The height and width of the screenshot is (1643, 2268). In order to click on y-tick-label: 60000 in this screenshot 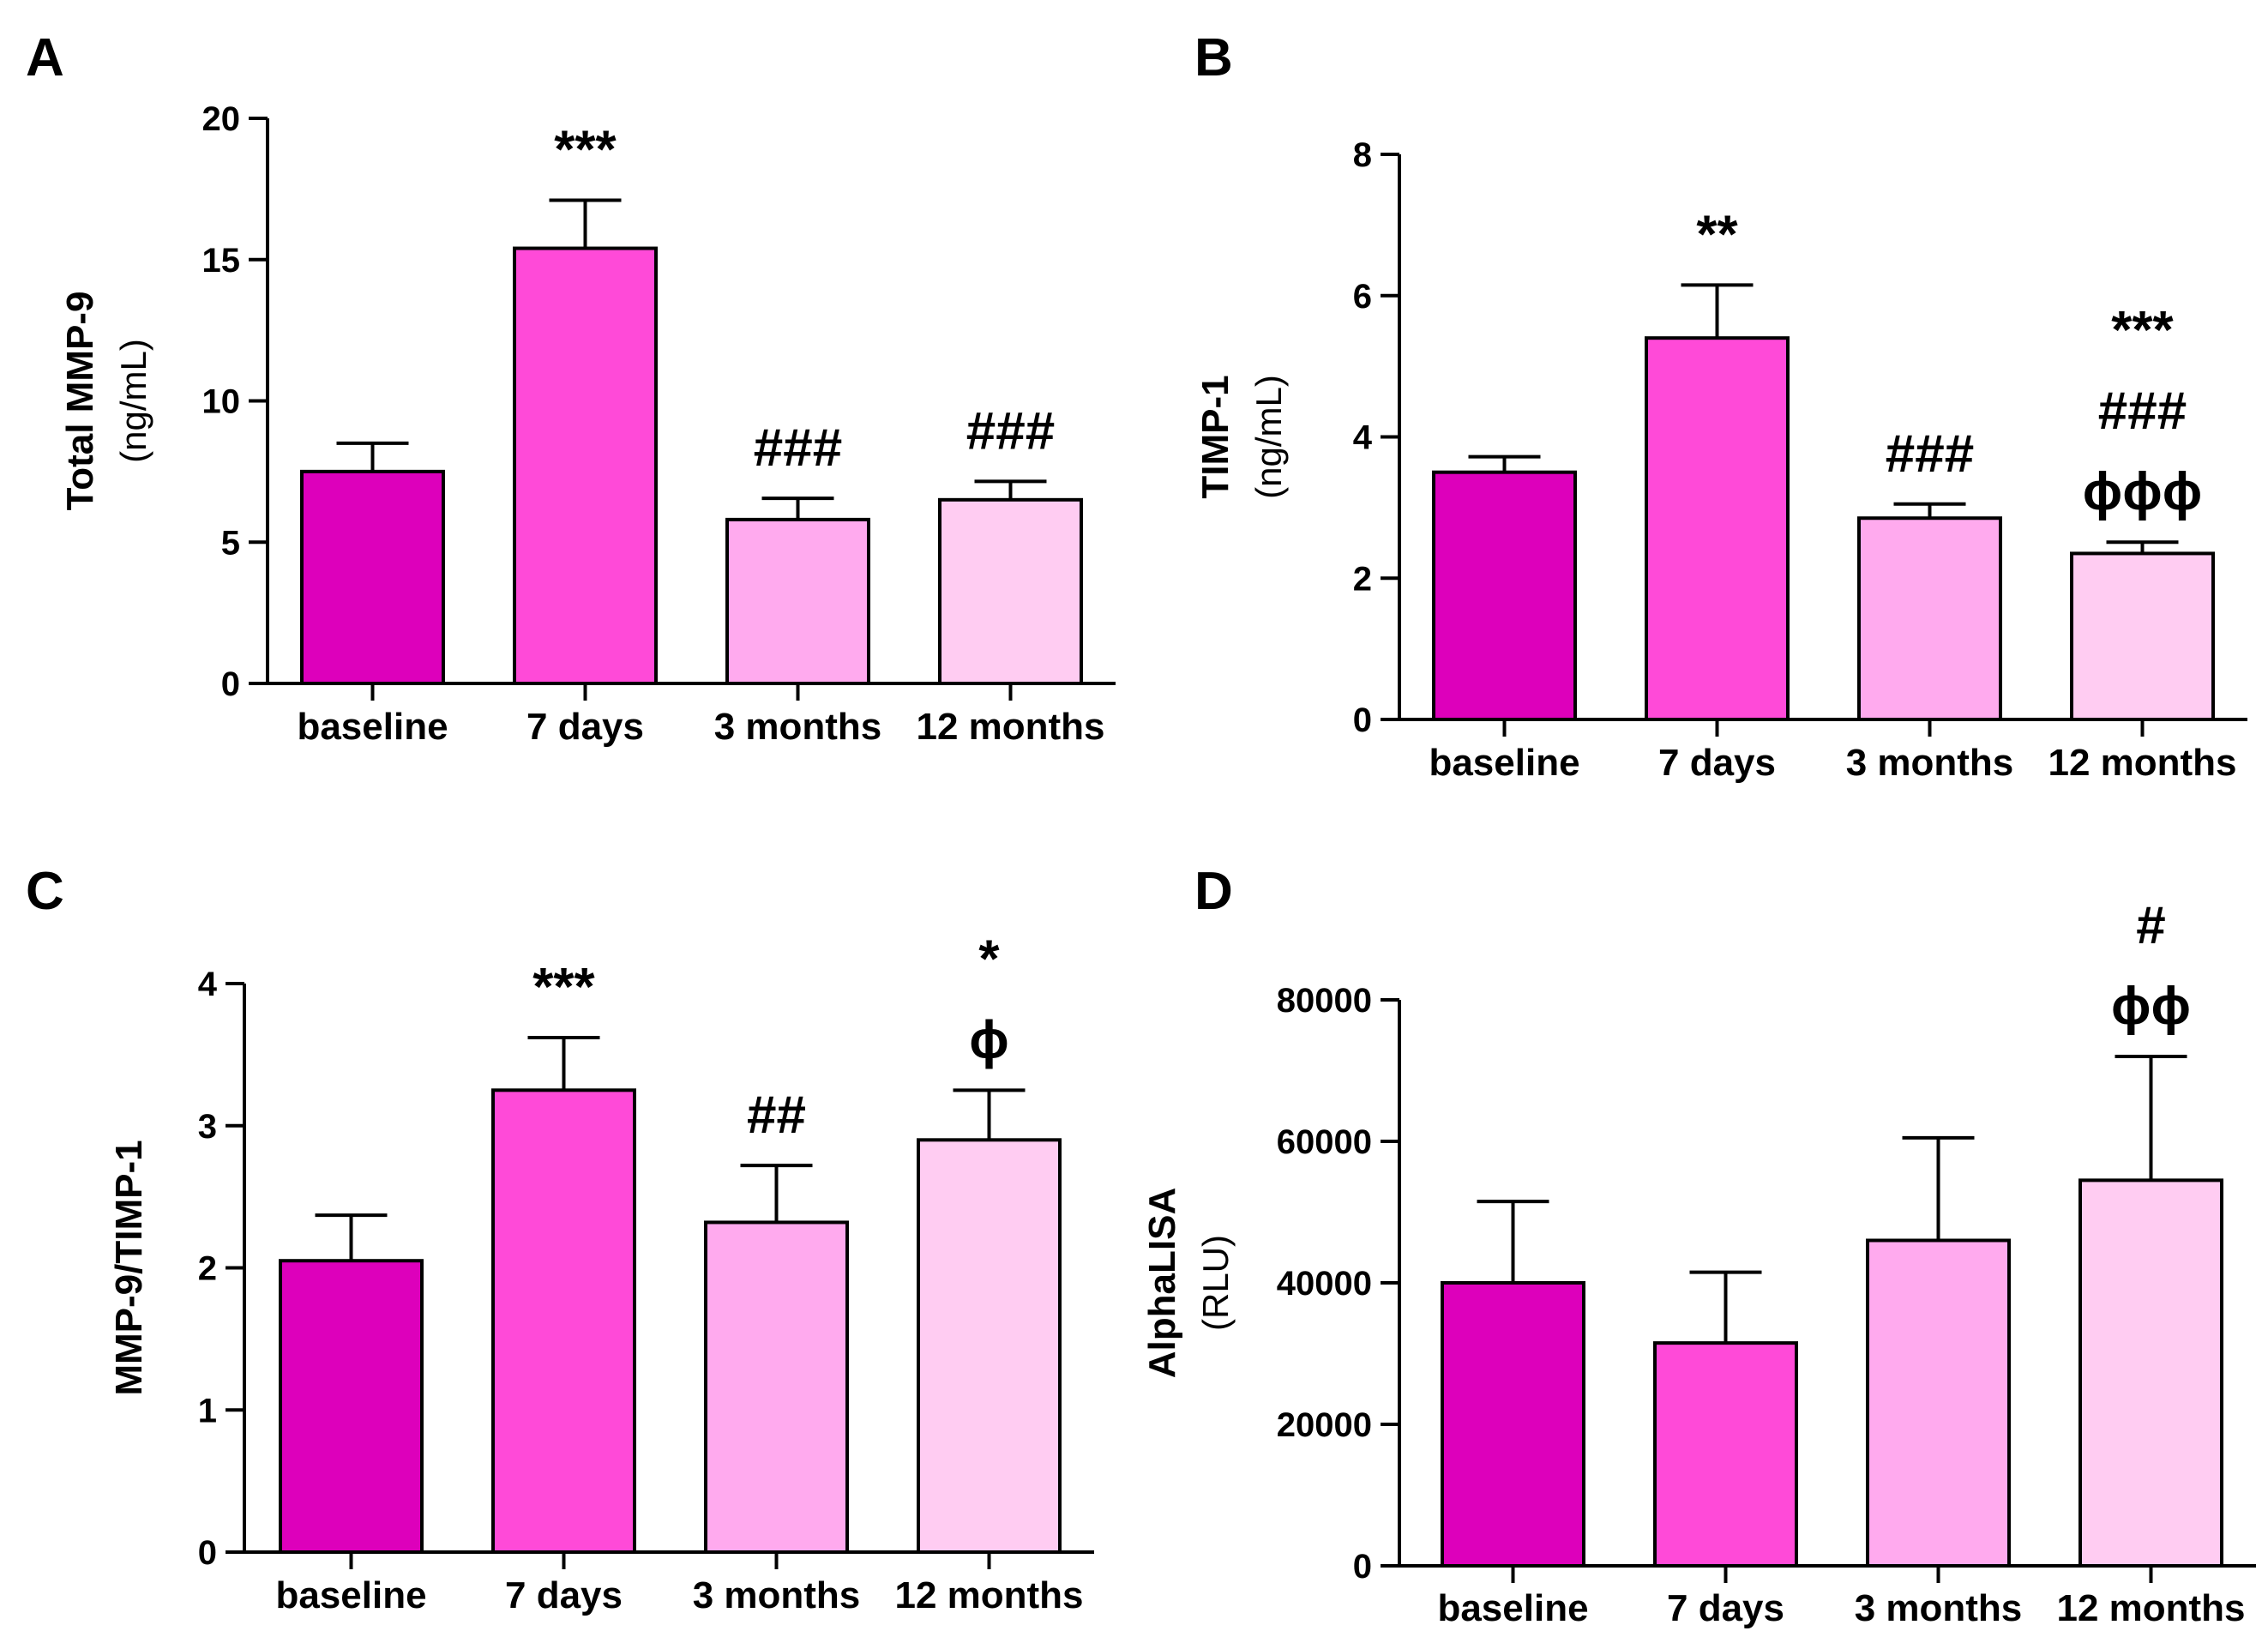, I will do `click(1324, 1142)`.